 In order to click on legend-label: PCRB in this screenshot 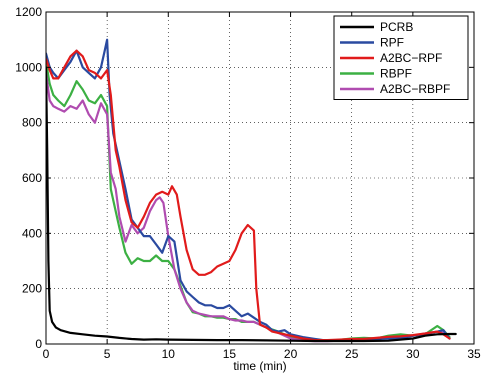, I will do `click(396, 27)`.